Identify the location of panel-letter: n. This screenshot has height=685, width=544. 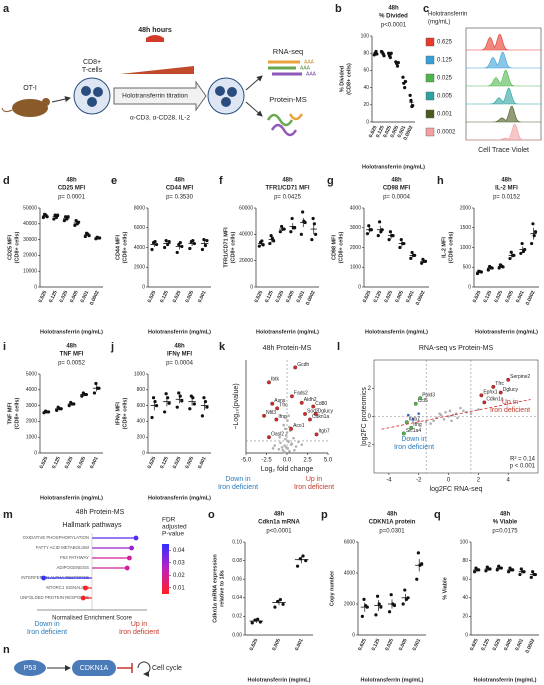
(6, 650).